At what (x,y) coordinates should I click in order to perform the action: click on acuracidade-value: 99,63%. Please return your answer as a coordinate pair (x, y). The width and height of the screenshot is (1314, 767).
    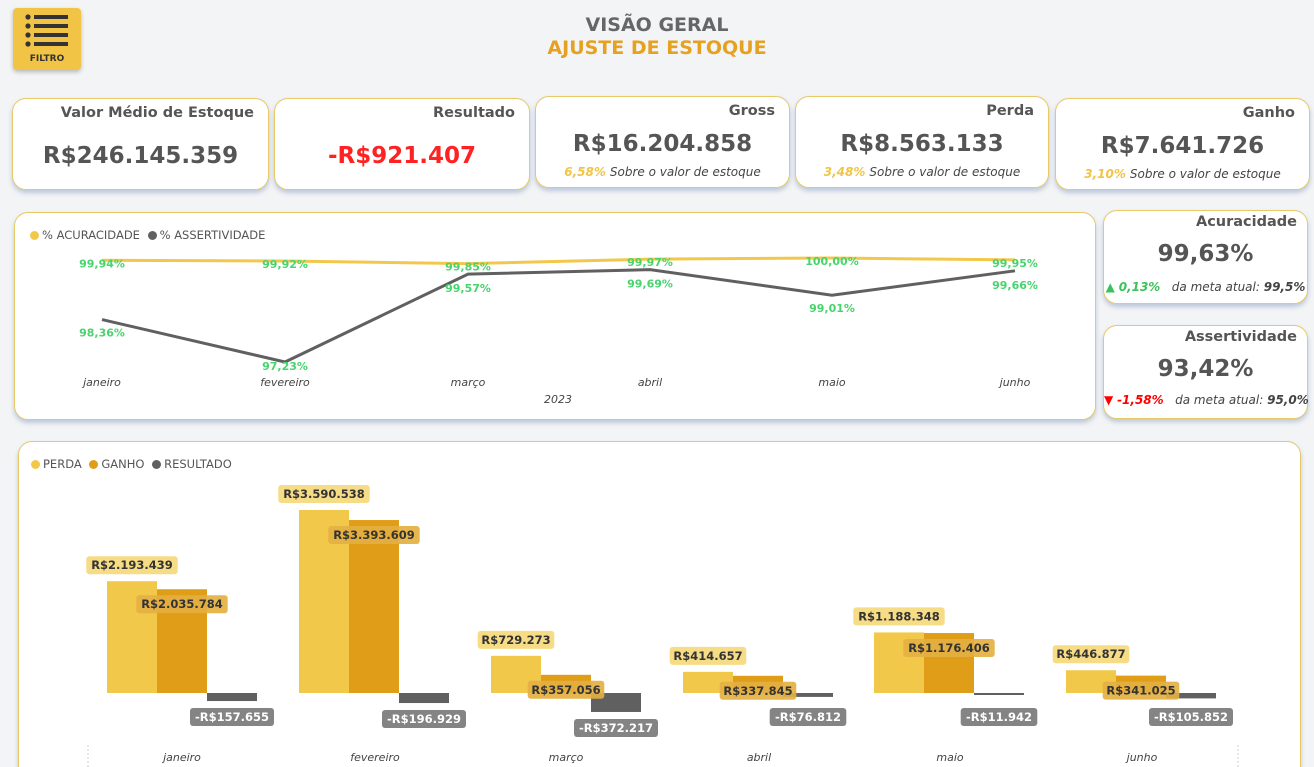
    Looking at the image, I should click on (1205, 254).